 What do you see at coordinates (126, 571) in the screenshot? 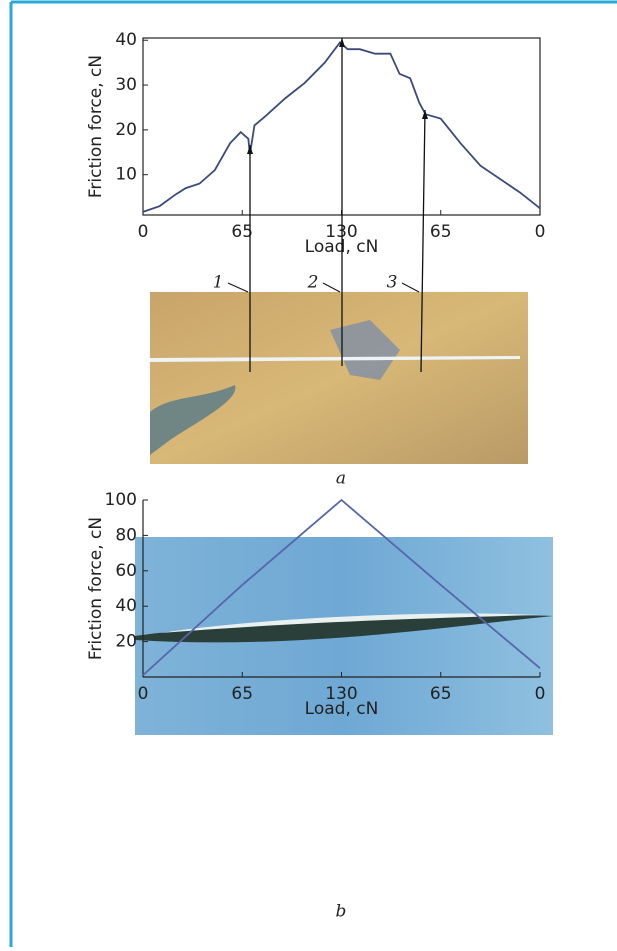
I see `y-tick-label: 60` at bounding box center [126, 571].